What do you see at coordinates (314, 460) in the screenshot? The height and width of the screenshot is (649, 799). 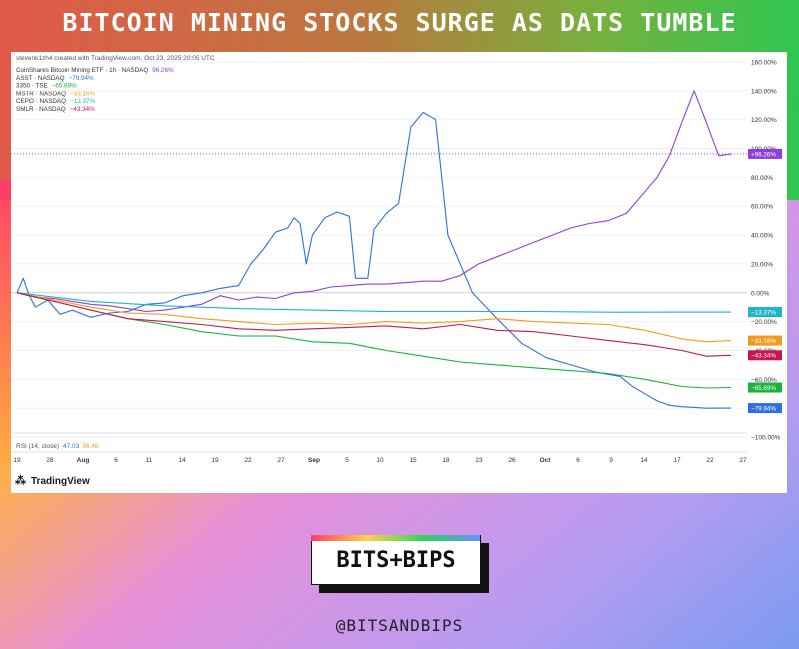 I see `x-tick-label: Sep` at bounding box center [314, 460].